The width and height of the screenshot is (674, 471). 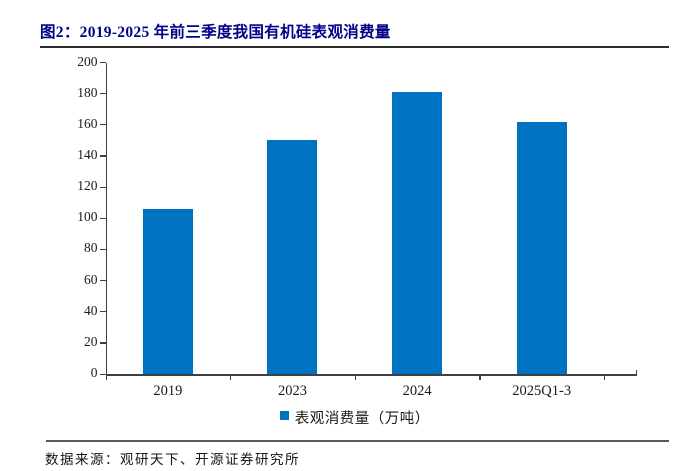 I want to click on y-tick-label: 80, so click(x=91, y=248).